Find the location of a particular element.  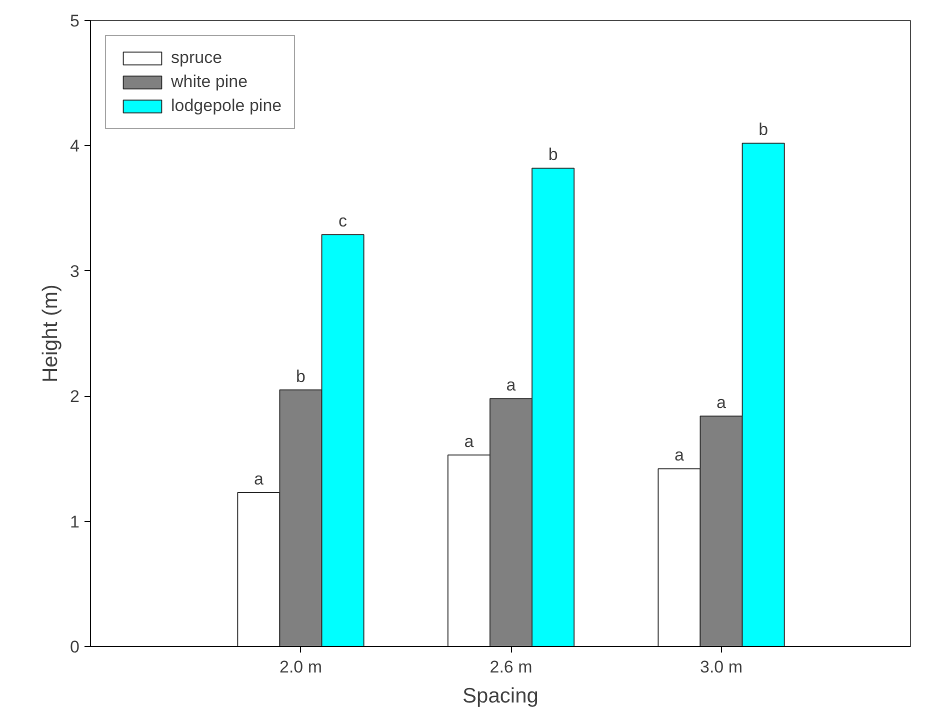

legend-label: lodgepole pine is located at coordinates (226, 106).